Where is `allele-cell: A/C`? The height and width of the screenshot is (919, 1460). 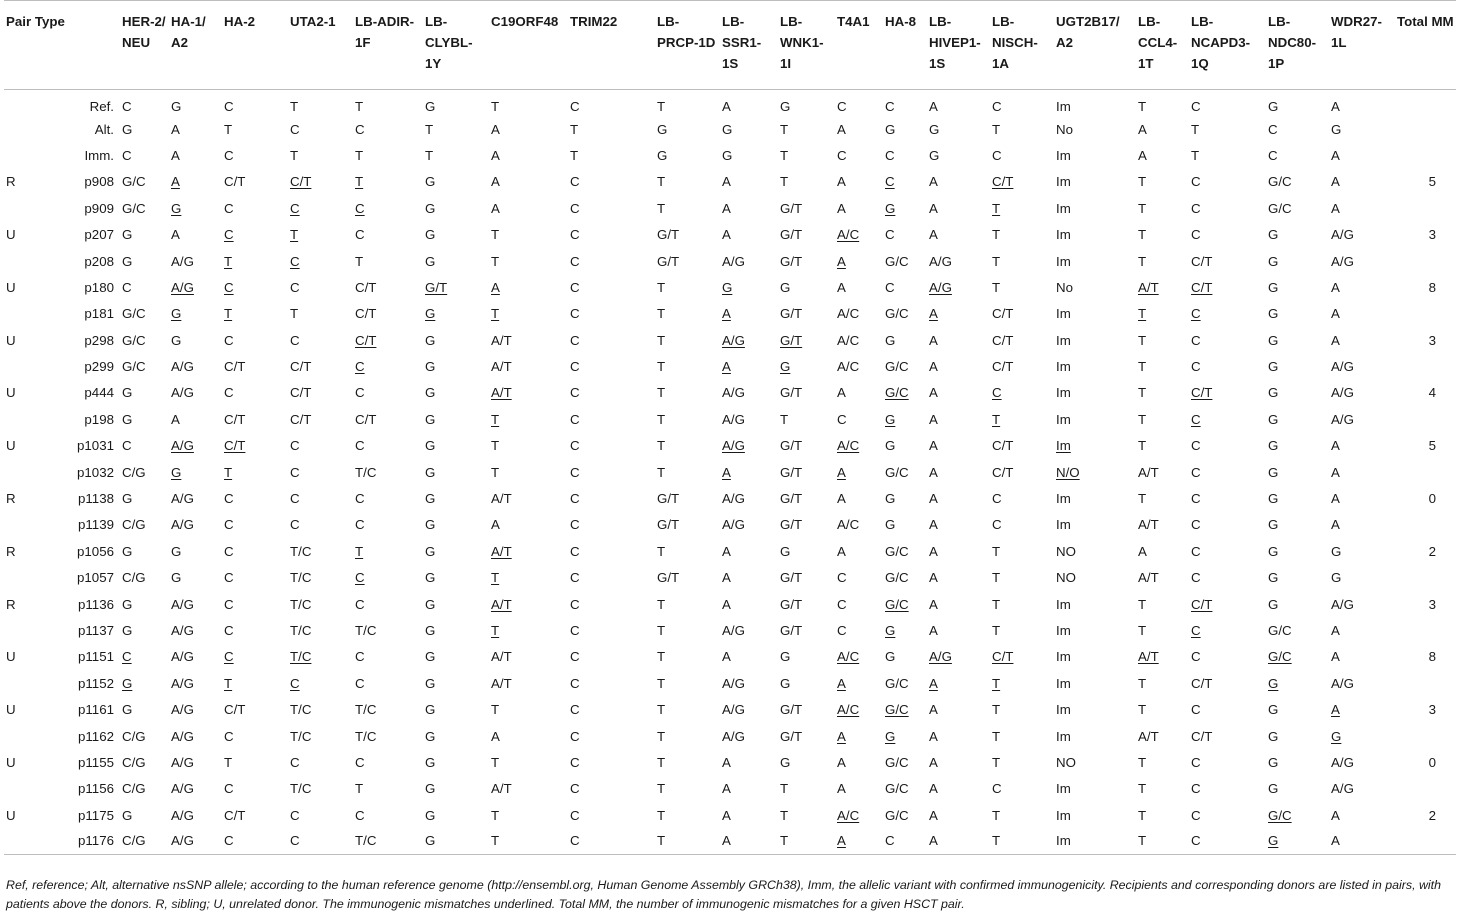 allele-cell: A/C is located at coordinates (859, 657).